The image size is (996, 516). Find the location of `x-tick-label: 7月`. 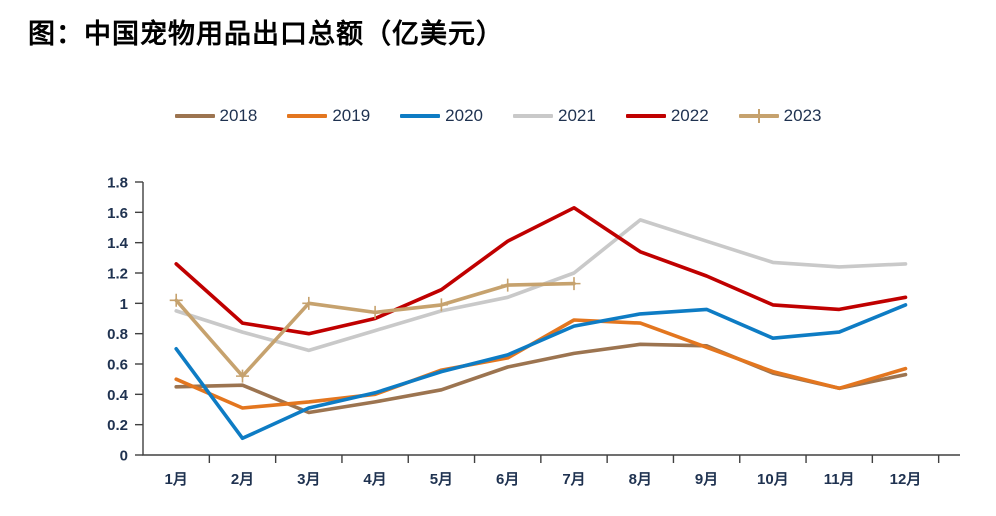

x-tick-label: 7月 is located at coordinates (573, 479).